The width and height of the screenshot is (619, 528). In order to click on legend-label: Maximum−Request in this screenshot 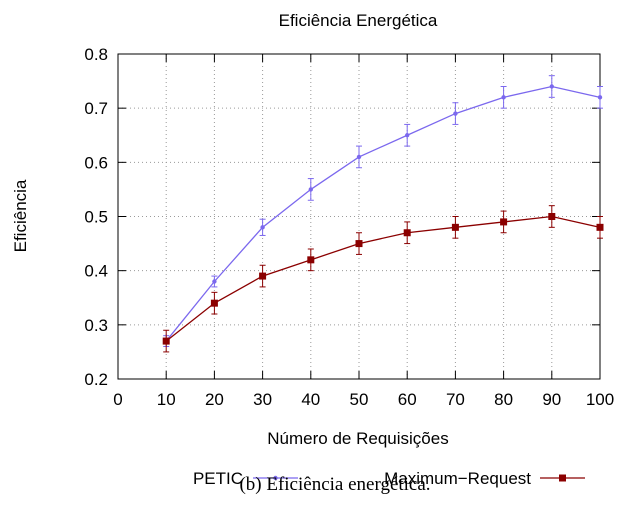, I will do `click(457, 478)`.